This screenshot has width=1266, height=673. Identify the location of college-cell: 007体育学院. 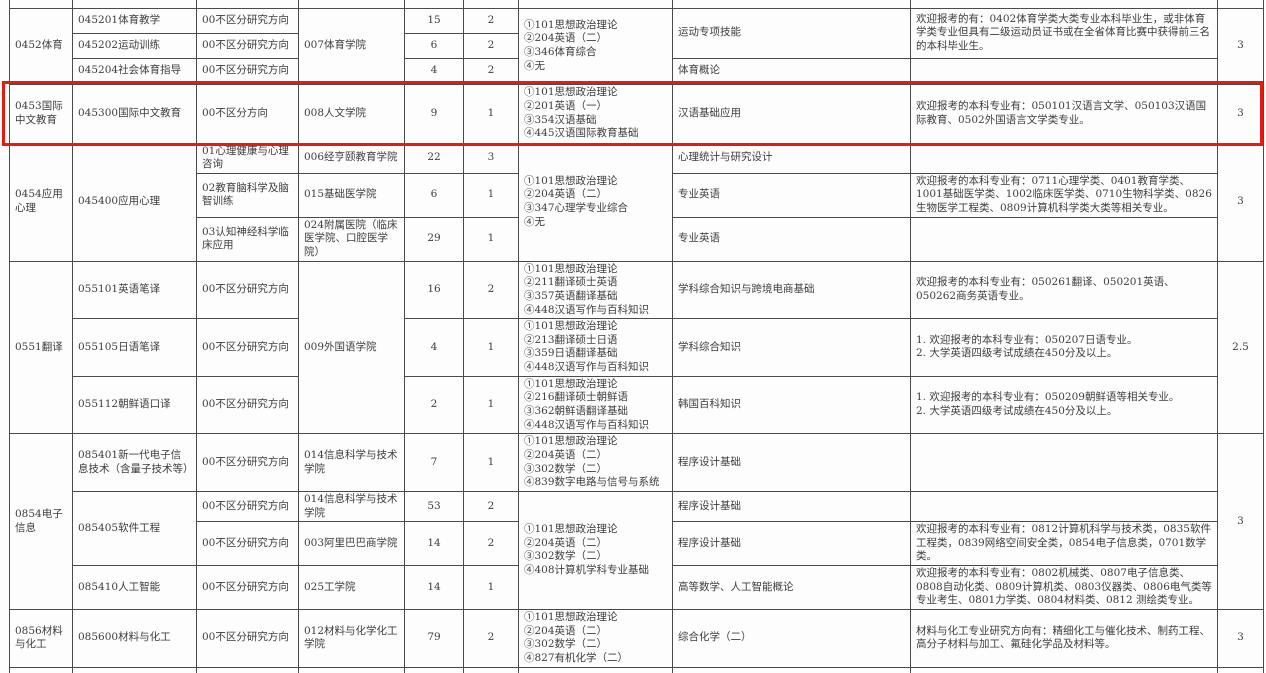
(351, 46).